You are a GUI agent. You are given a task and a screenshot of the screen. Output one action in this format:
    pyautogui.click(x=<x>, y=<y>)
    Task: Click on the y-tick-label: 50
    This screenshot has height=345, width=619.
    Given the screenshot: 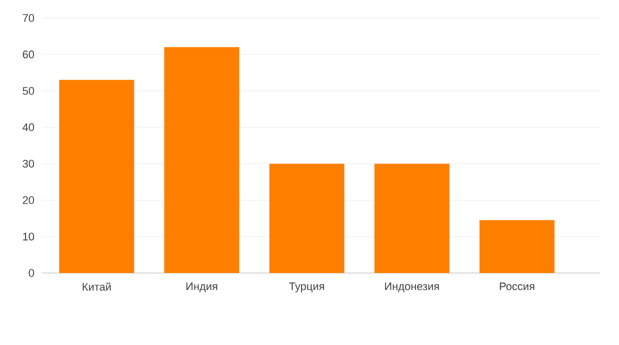 What is the action you would take?
    pyautogui.click(x=28, y=90)
    